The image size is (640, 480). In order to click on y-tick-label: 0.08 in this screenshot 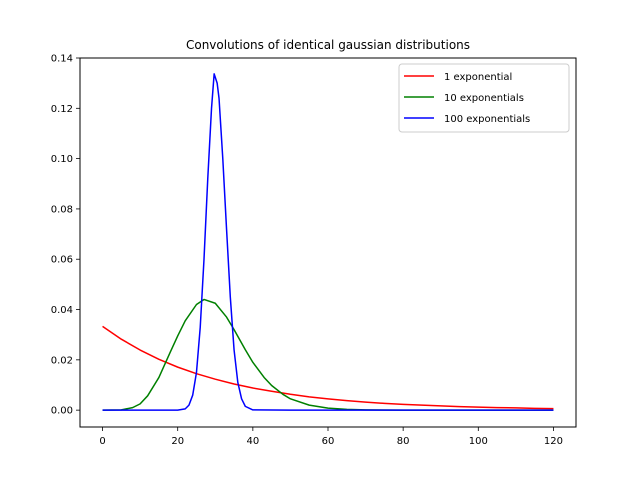, I will do `click(62, 209)`.